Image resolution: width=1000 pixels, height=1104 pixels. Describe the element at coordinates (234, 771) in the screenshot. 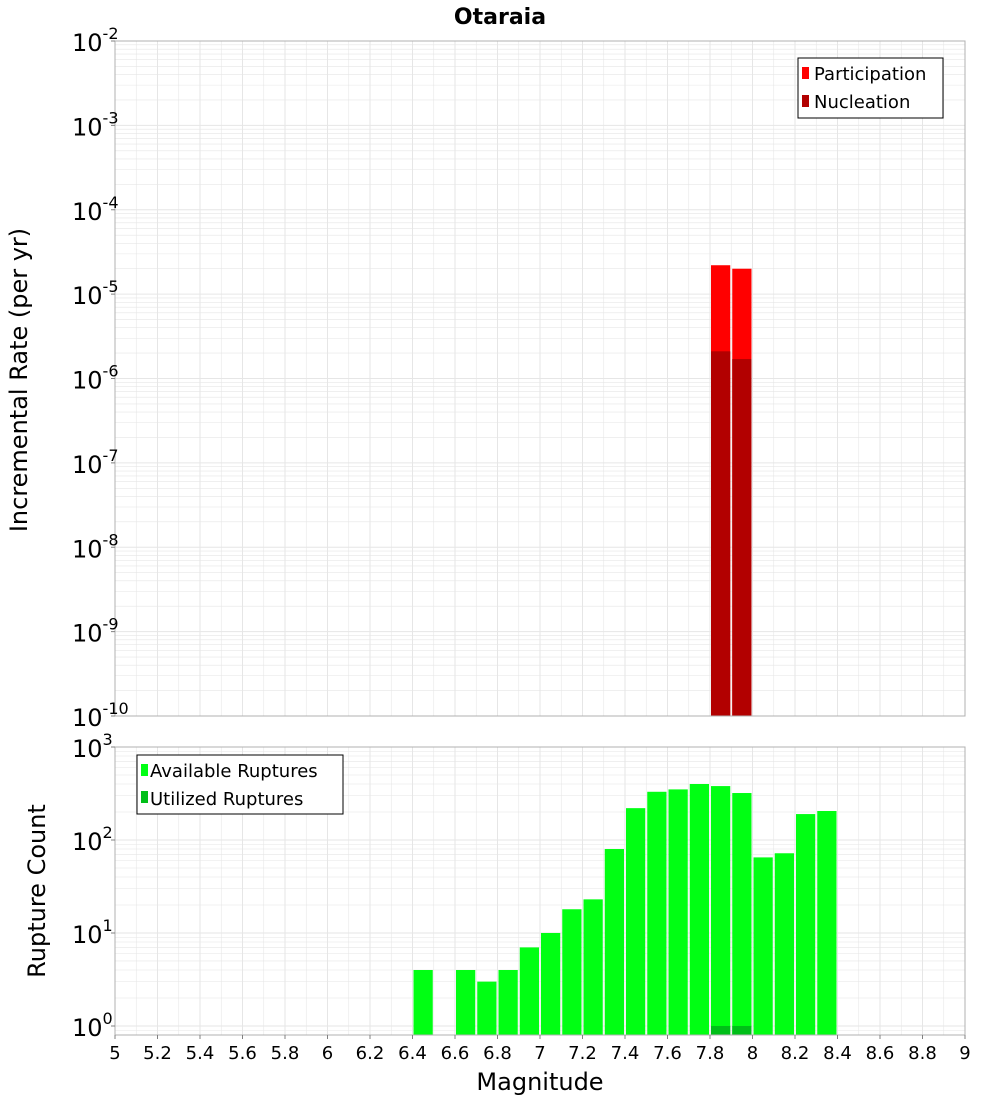

I see `legend-label-available: Available Ruptures` at that location.